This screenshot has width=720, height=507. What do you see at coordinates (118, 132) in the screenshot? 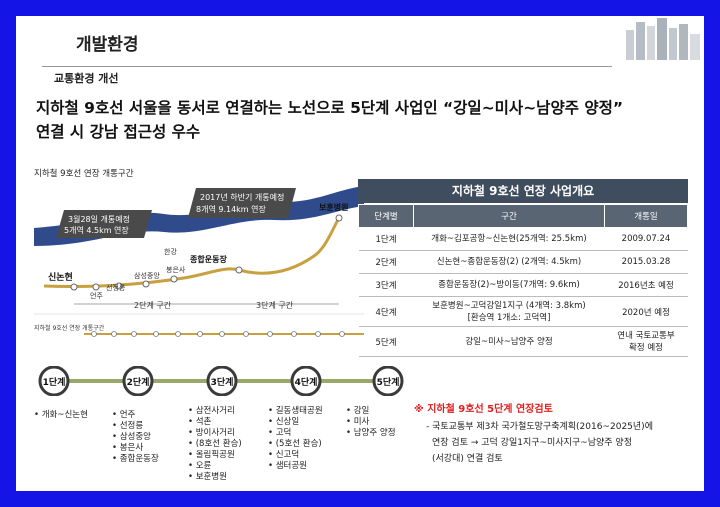
I see `headline-line-2: 연결 시 강남 접근성 우수` at bounding box center [118, 132].